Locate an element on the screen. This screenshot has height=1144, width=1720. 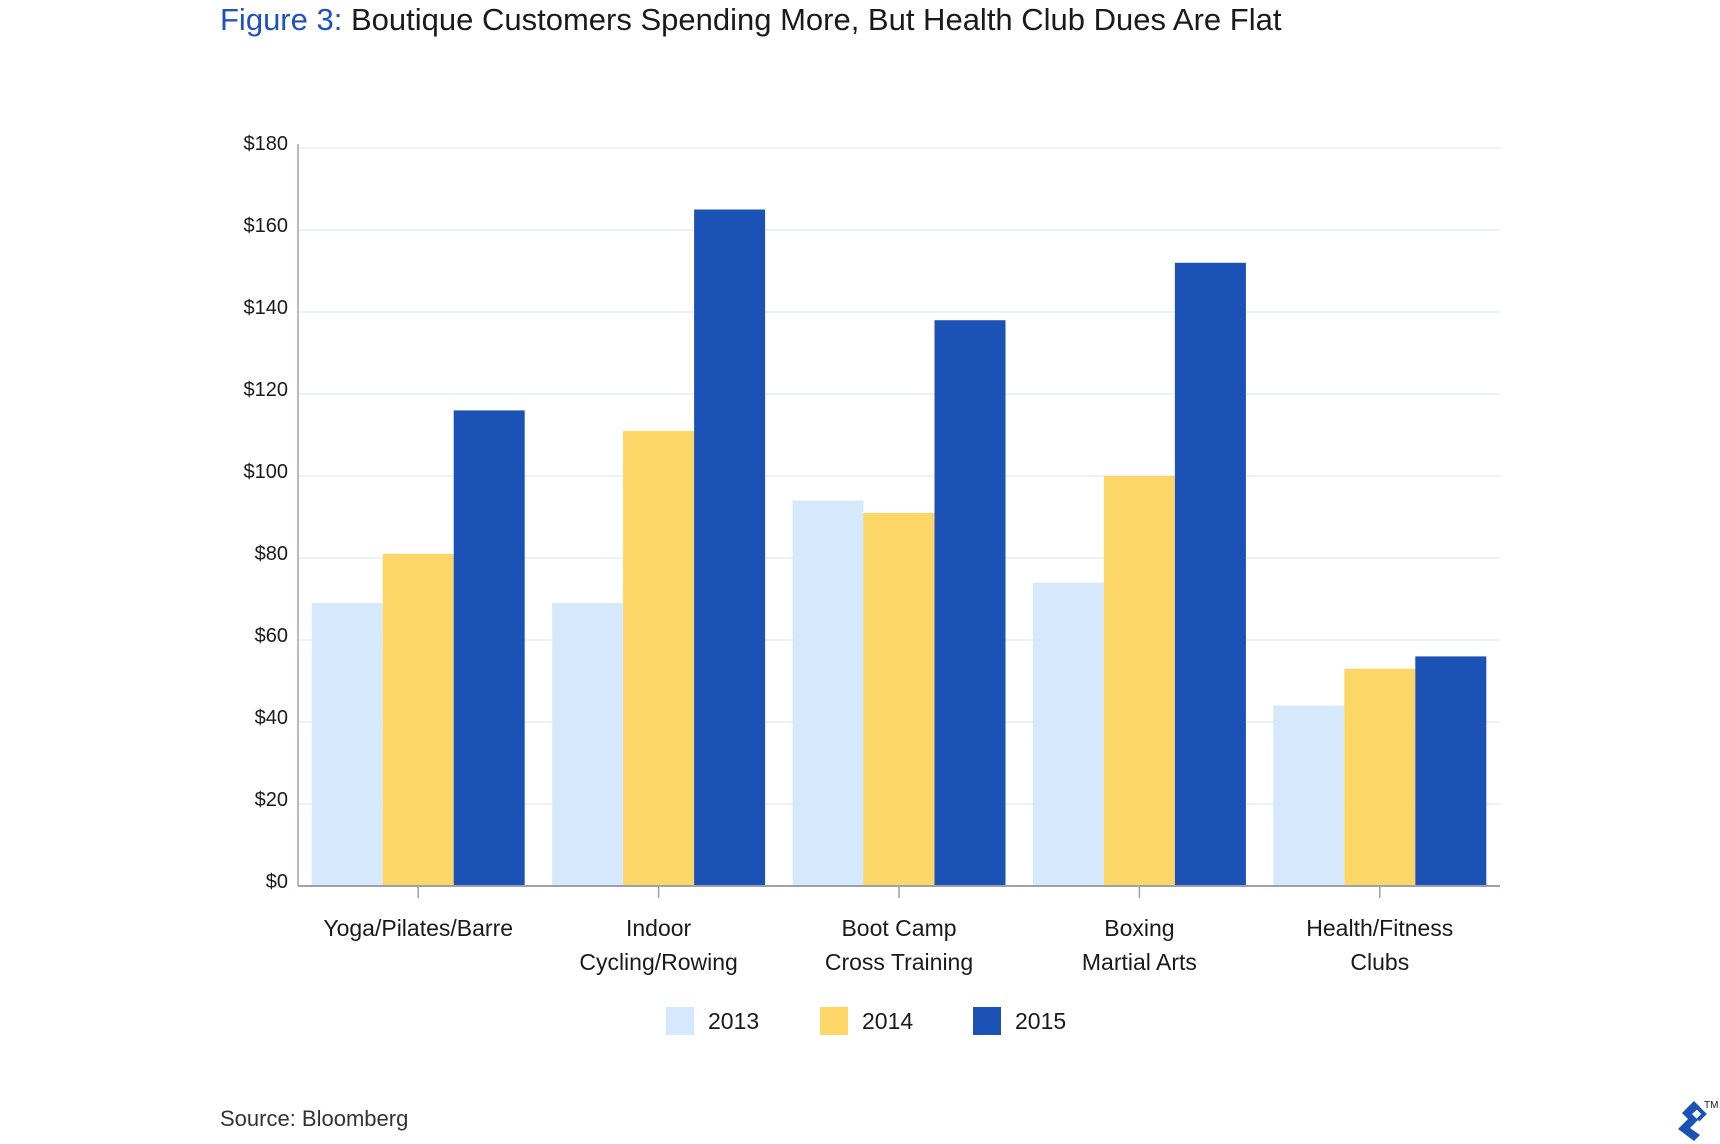
legend-label-2013: 2013 is located at coordinates (733, 1021).